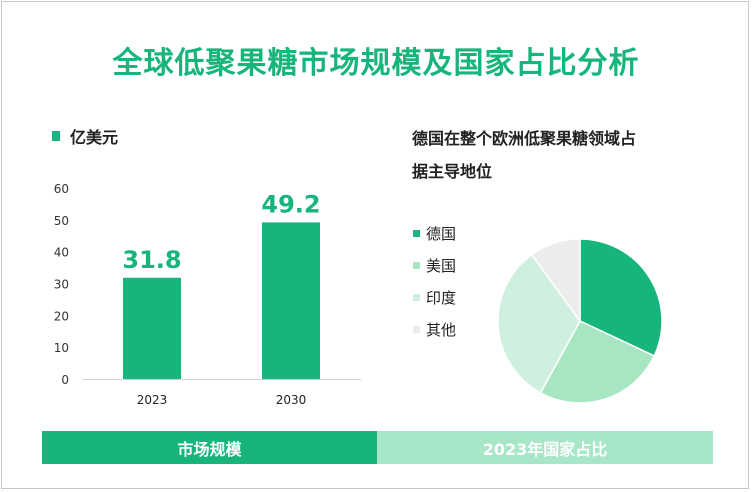 This screenshot has height=492, width=752. What do you see at coordinates (61, 348) in the screenshot?
I see `y-tick-label: 10` at bounding box center [61, 348].